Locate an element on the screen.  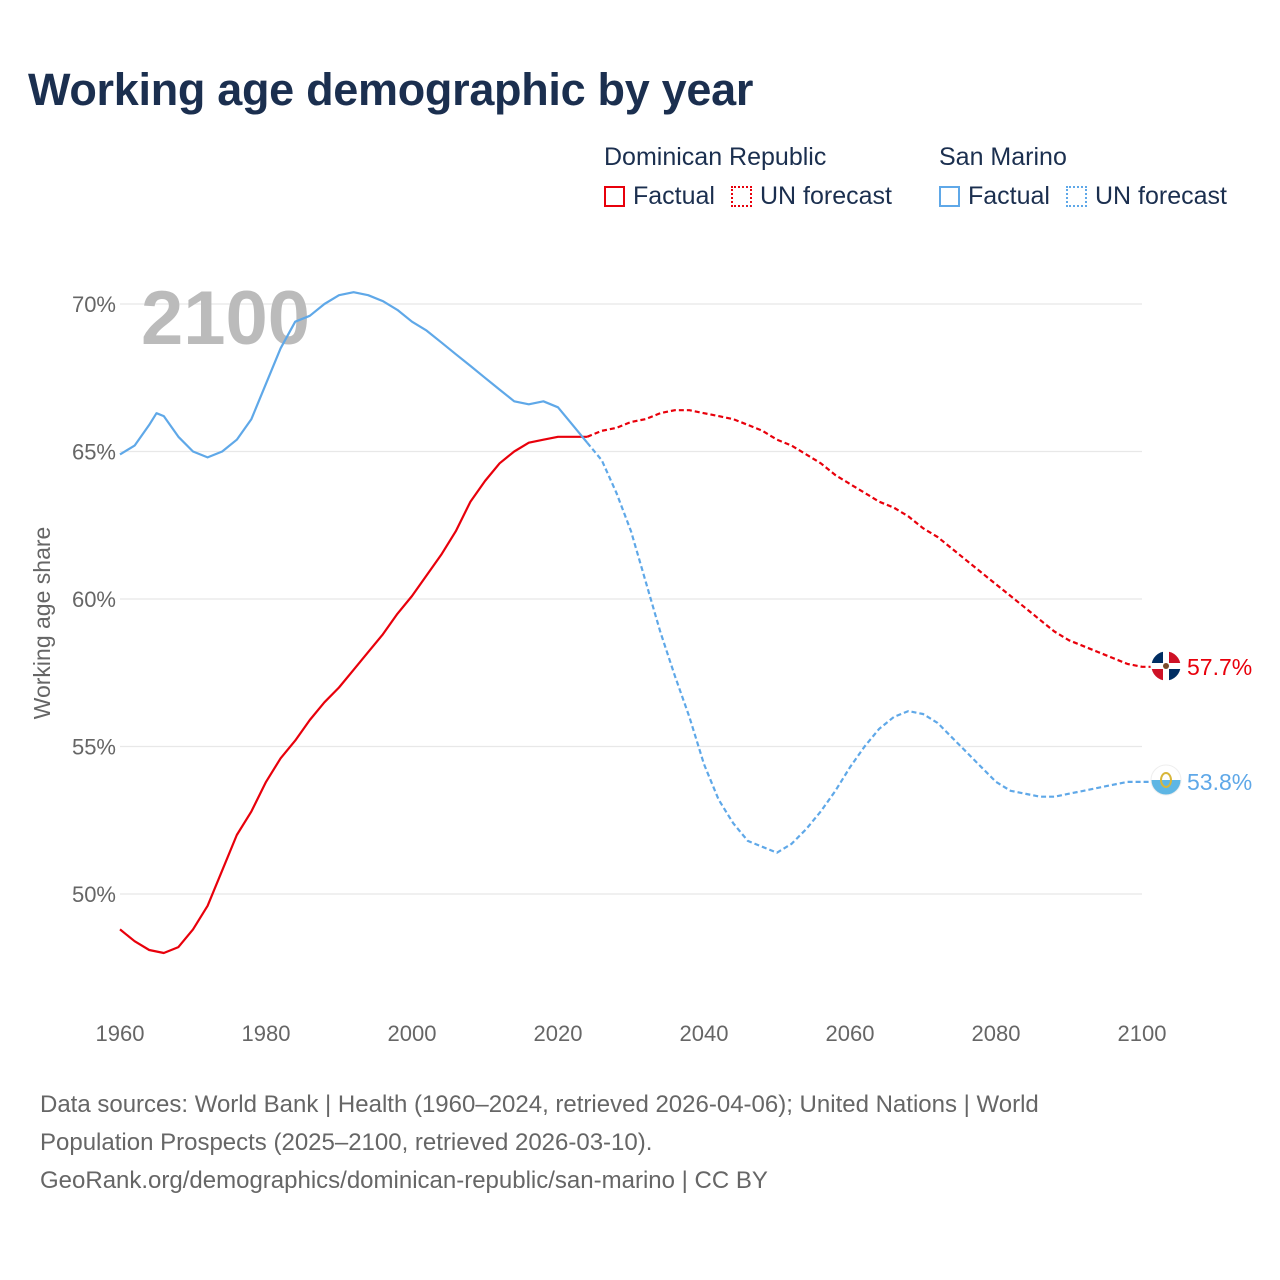
y-tick-label: 50% is located at coordinates (94, 894).